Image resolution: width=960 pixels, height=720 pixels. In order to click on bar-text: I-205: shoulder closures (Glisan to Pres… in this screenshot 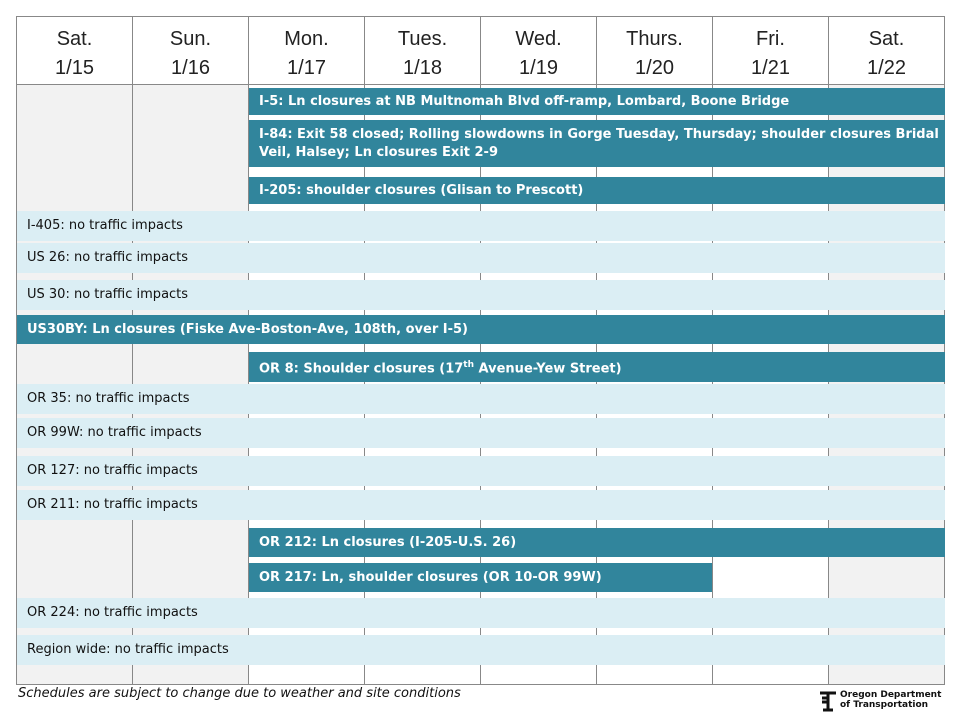, I will do `click(421, 190)`.